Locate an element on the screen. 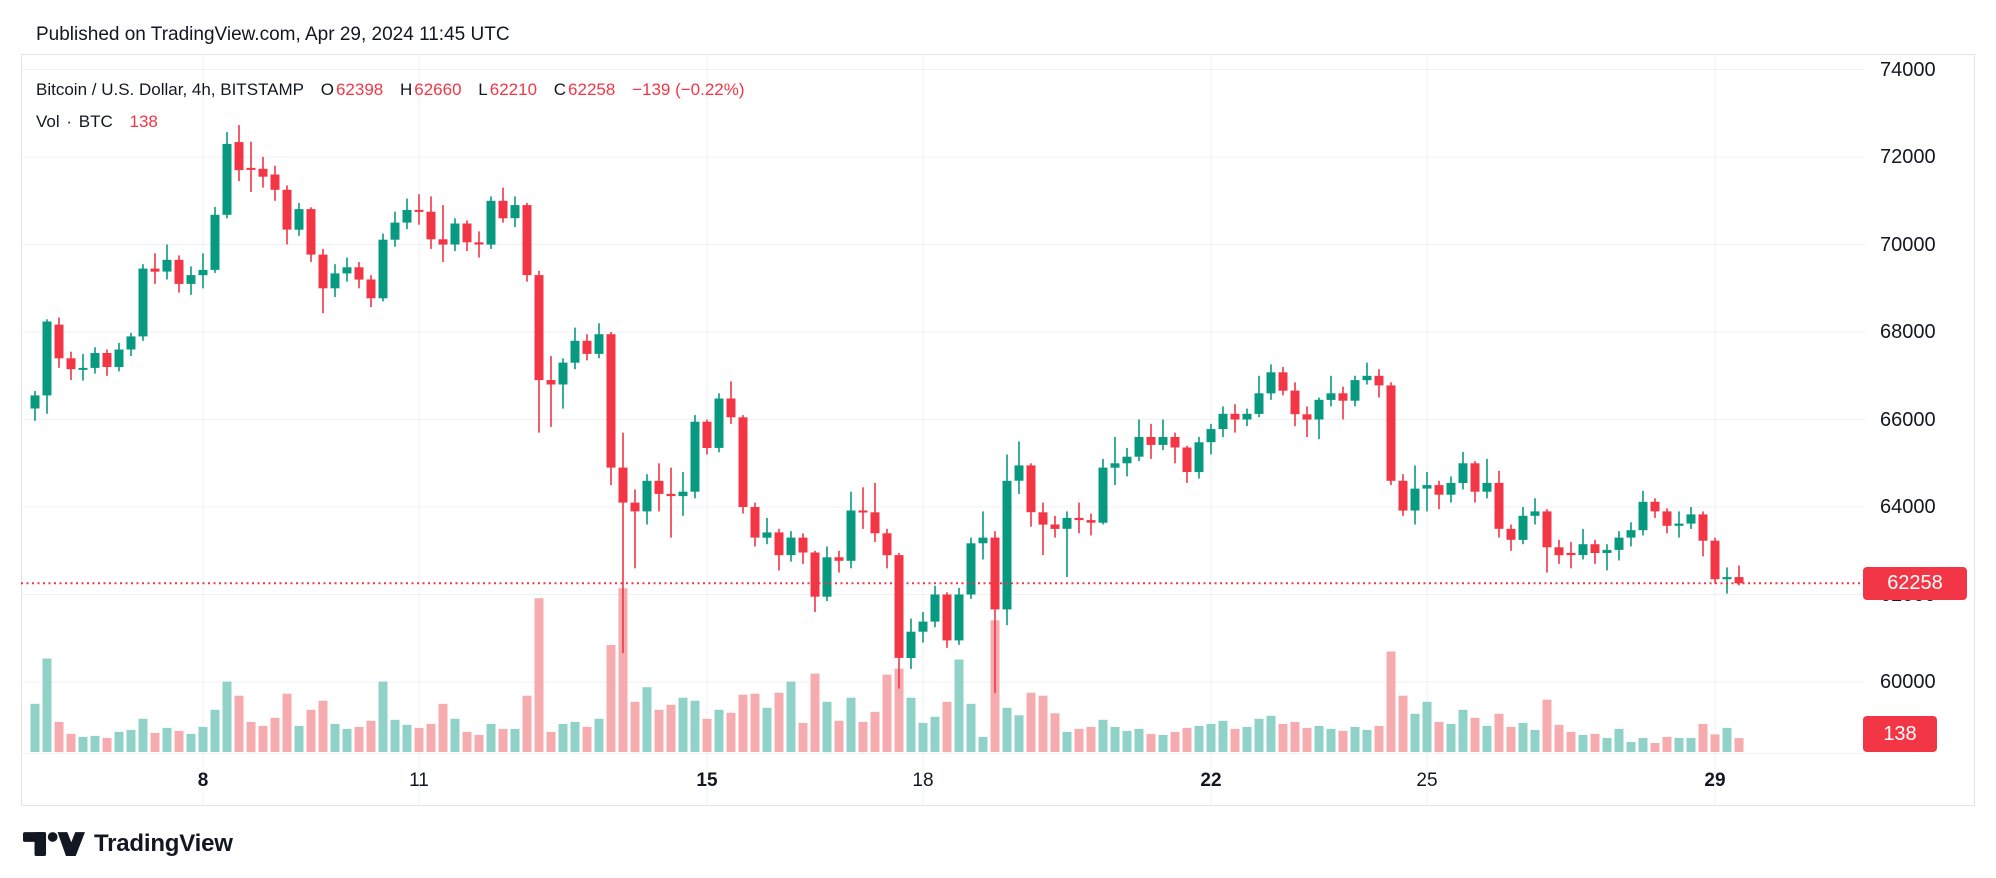 This screenshot has width=1996, height=878. price-scale-label: 68000 is located at coordinates (1908, 332).